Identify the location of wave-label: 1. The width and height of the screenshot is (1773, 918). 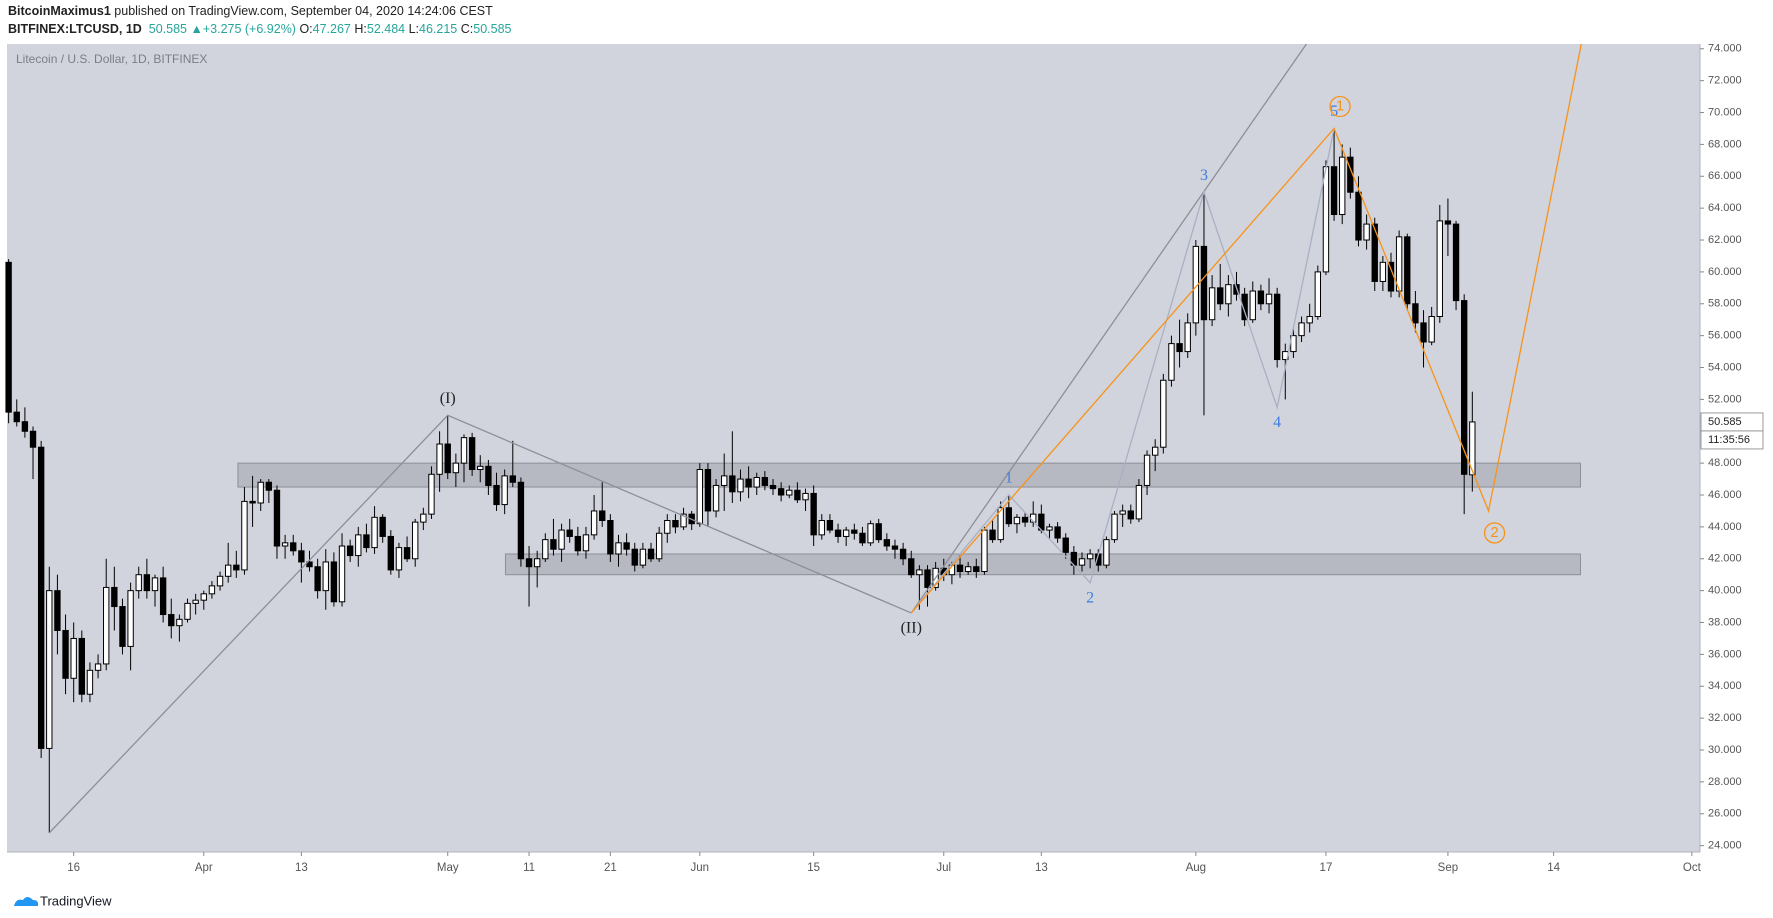
(1340, 105).